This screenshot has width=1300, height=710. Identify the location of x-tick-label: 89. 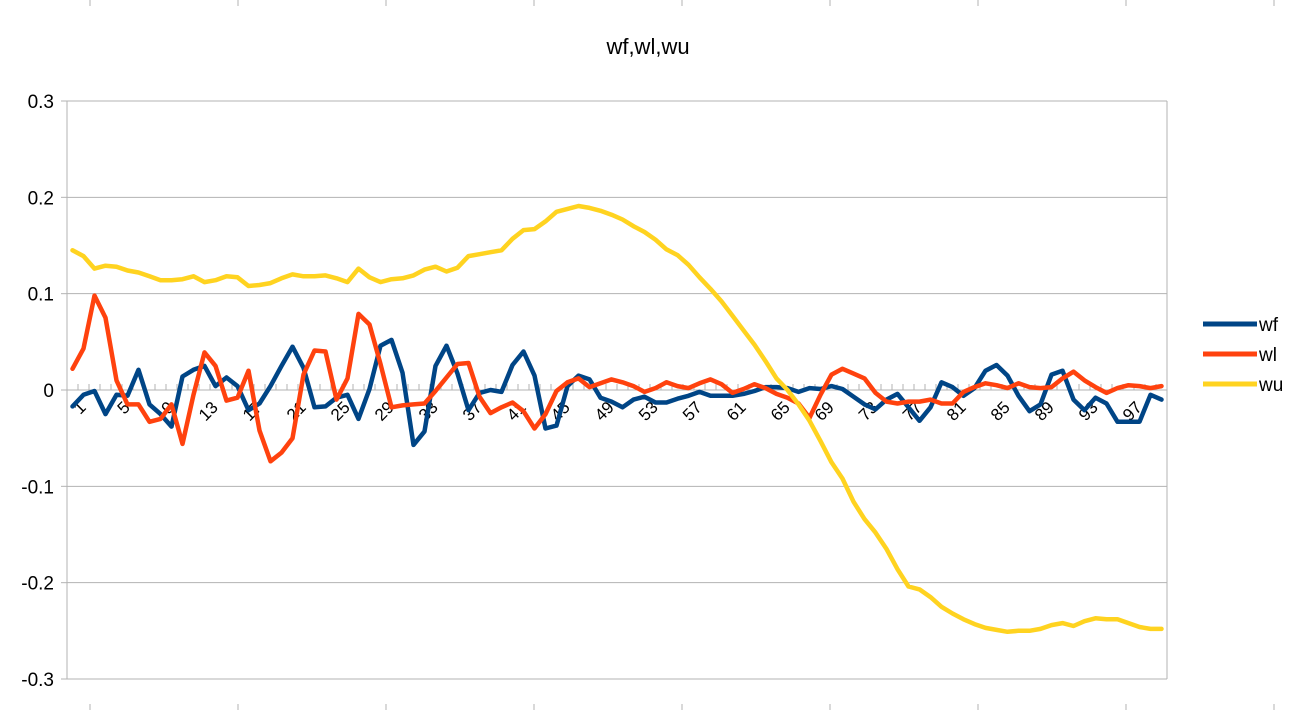
(1044, 411).